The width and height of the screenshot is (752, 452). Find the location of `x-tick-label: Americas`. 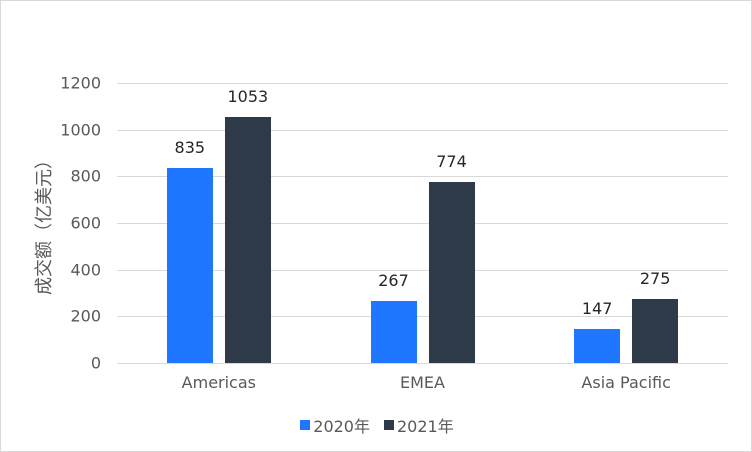

x-tick-label: Americas is located at coordinates (218, 382).